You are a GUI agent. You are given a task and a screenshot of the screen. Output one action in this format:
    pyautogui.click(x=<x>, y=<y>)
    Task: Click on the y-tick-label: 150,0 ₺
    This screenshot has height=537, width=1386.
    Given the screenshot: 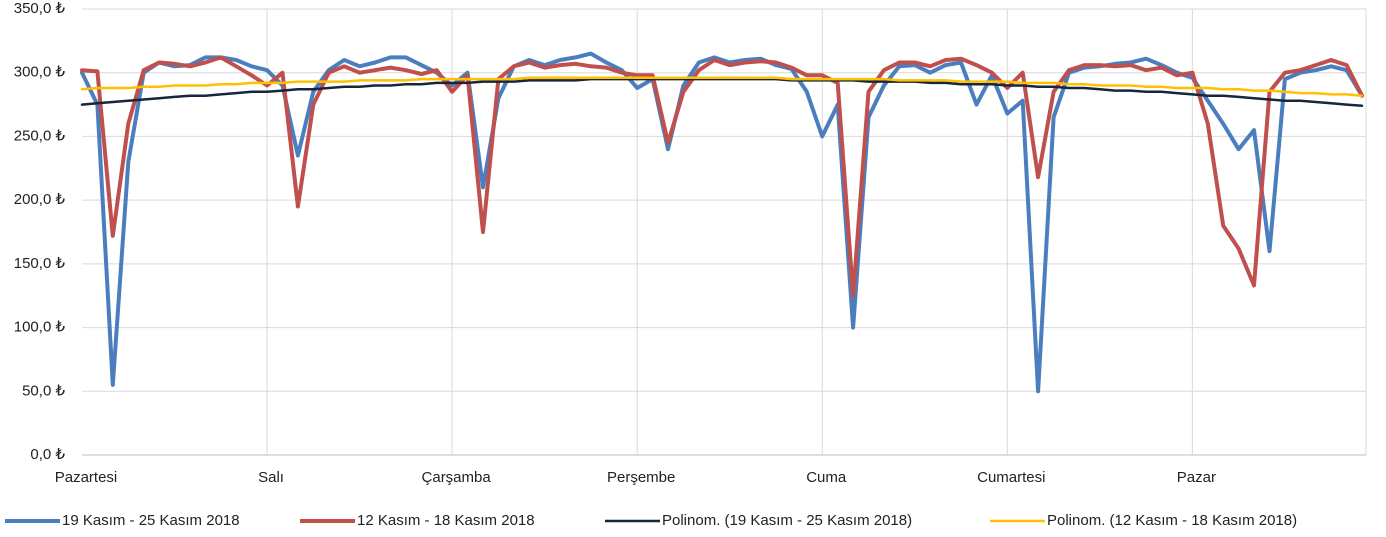 What is the action you would take?
    pyautogui.click(x=40, y=263)
    